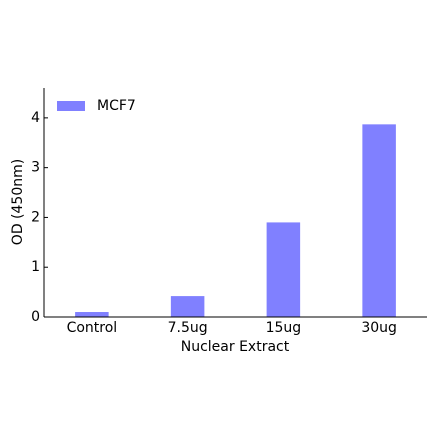 This screenshot has width=440, height=441. I want to click on y-axis-label: OD (450nm), so click(18, 202).